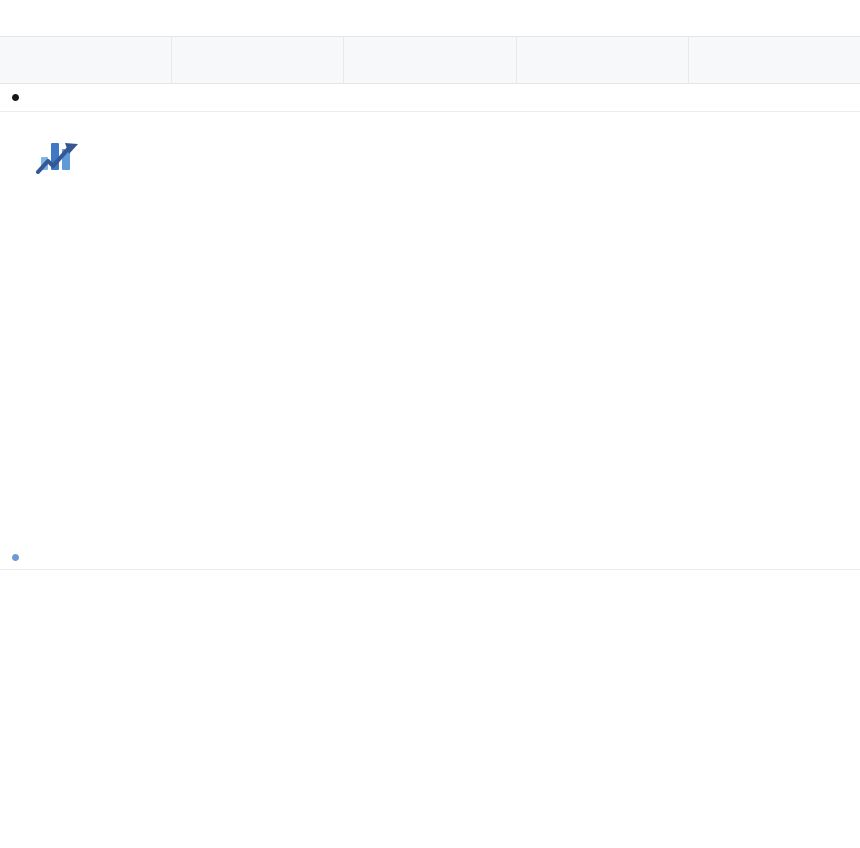 Image resolution: width=860 pixels, height=848 pixels. What do you see at coordinates (430, 557) in the screenshot?
I see `return-legend-row` at bounding box center [430, 557].